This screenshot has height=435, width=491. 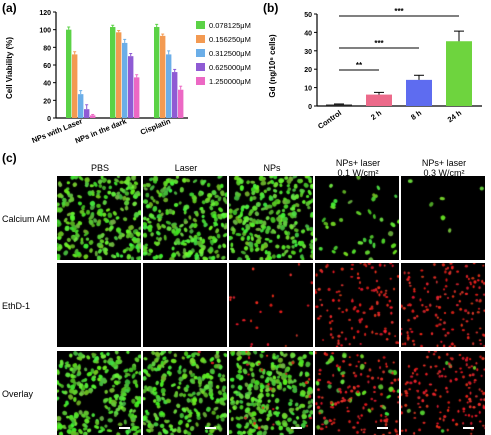 What do you see at coordinates (308, 33) in the screenshot?
I see `chart-b-ytick-label: 40` at bounding box center [308, 33].